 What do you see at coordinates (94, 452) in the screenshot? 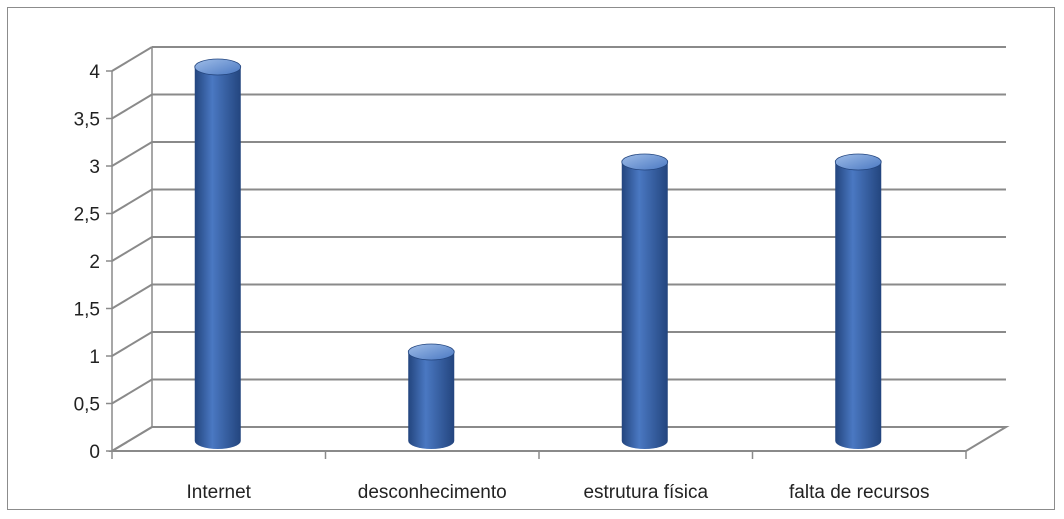
I see `y-tick-label: 0` at bounding box center [94, 452].